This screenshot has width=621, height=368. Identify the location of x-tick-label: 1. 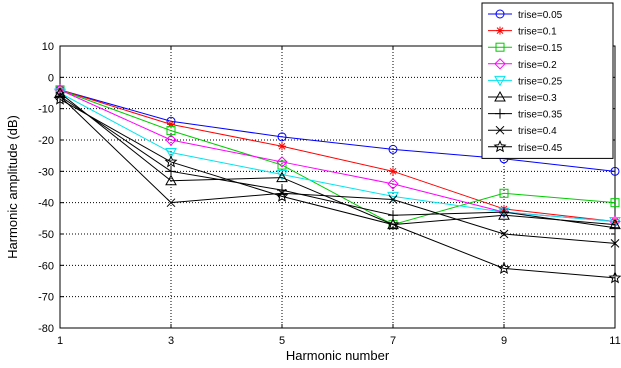
(60, 341).